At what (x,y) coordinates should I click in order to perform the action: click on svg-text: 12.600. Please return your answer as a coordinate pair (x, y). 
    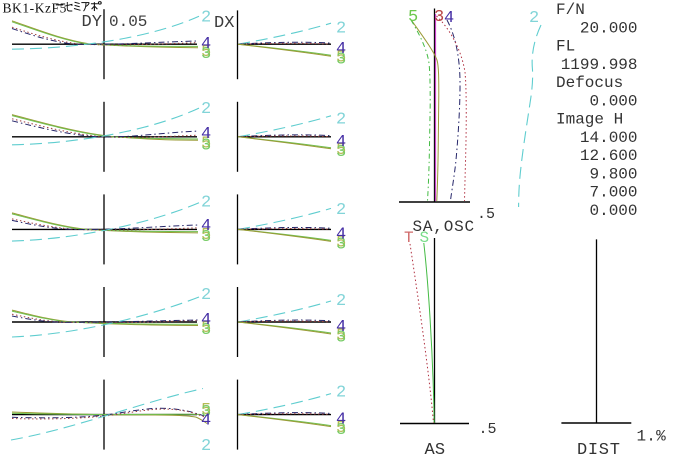
    Looking at the image, I should click on (609, 156).